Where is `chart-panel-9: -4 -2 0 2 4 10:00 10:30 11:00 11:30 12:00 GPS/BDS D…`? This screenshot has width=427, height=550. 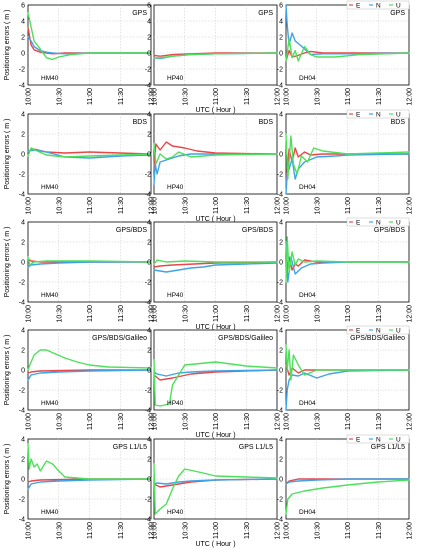 chart-panel-9: -4 -2 0 2 4 10:00 10:30 11:00 11:30 12:00 GPS/BDS D… is located at coordinates (345, 270).